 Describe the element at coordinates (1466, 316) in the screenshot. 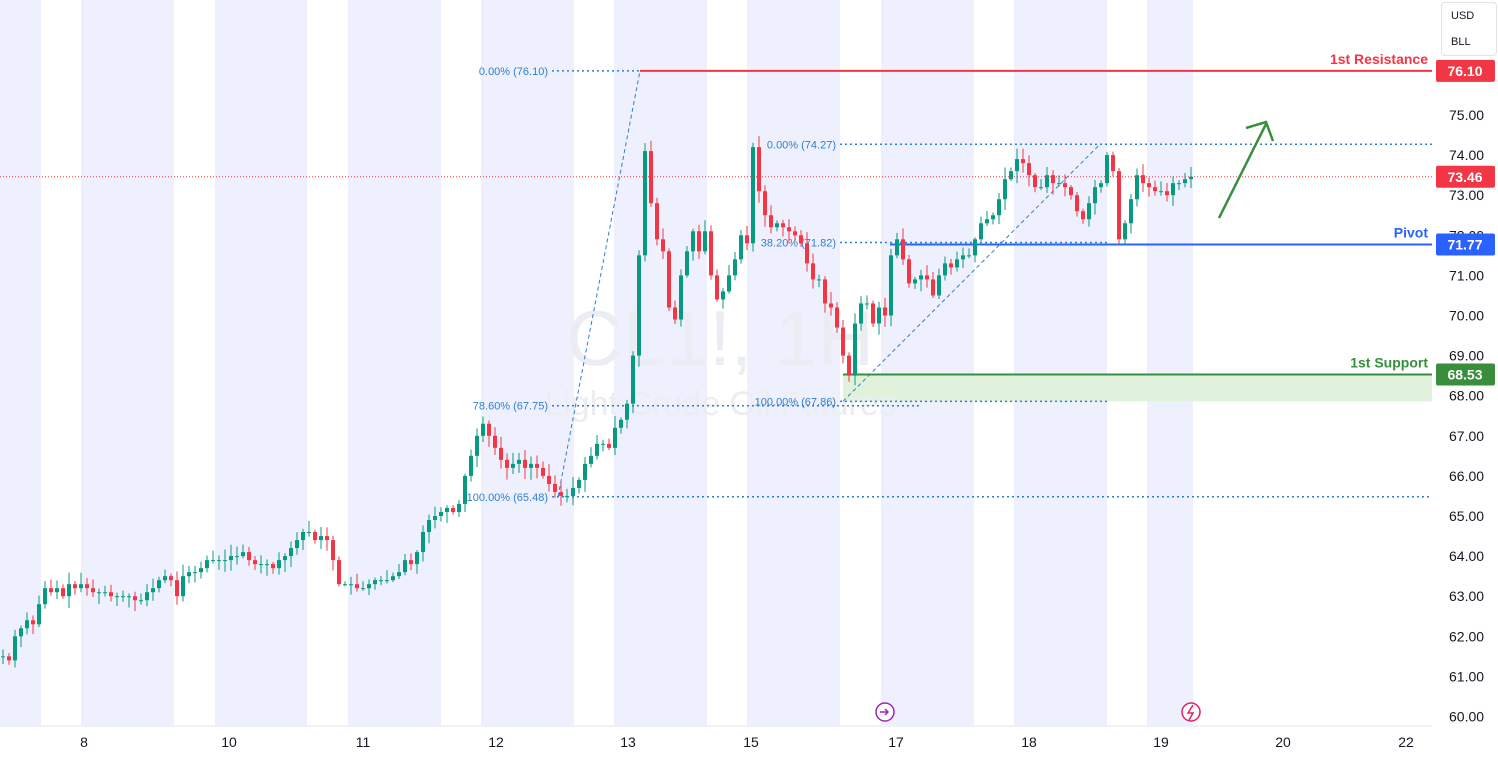

I see `y-tick-label: 70.00` at that location.